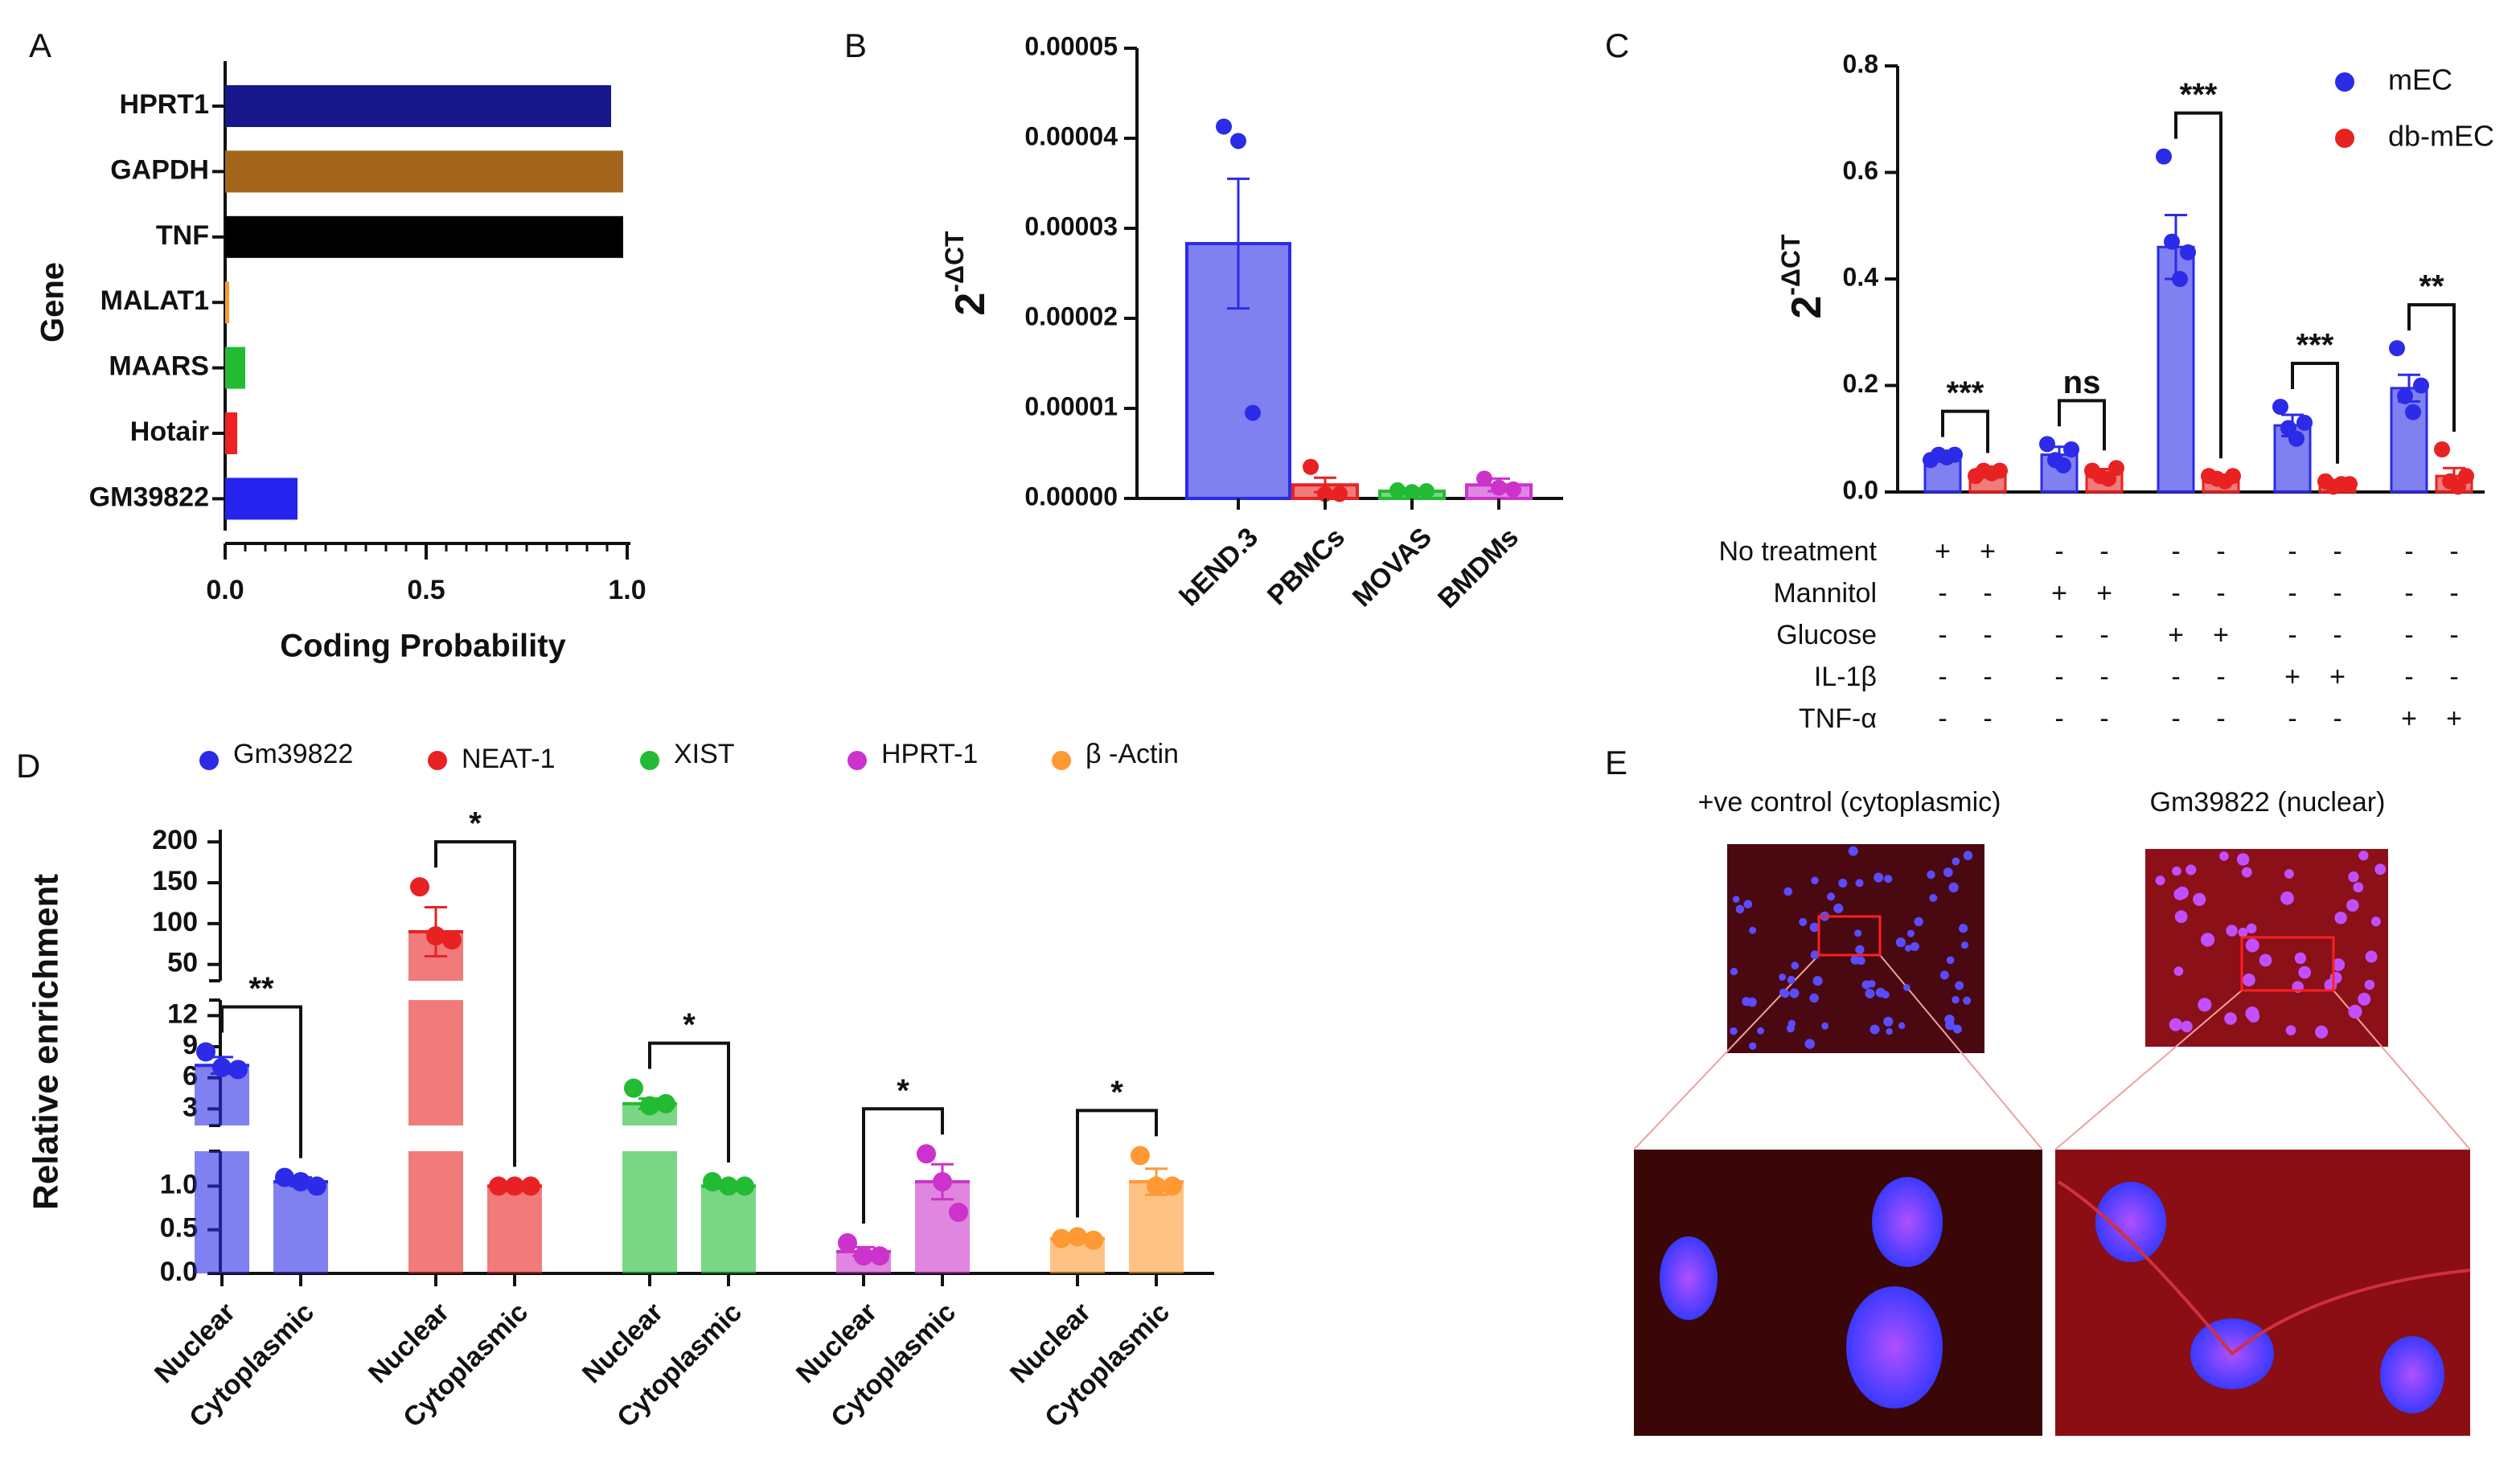 The height and width of the screenshot is (1476, 2520). I want to click on treatment-label: Glucose, so click(1826, 635).